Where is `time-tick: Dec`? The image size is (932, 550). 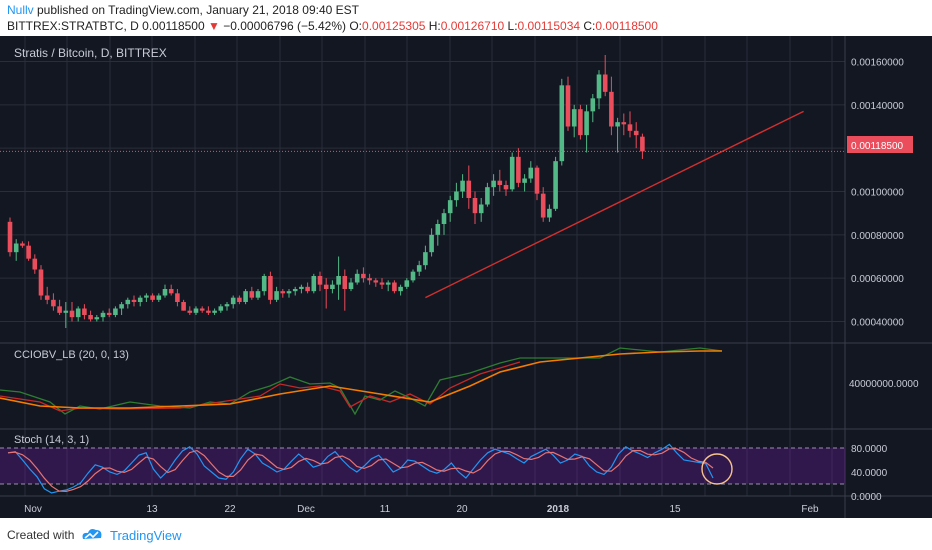
time-tick: Dec is located at coordinates (306, 509).